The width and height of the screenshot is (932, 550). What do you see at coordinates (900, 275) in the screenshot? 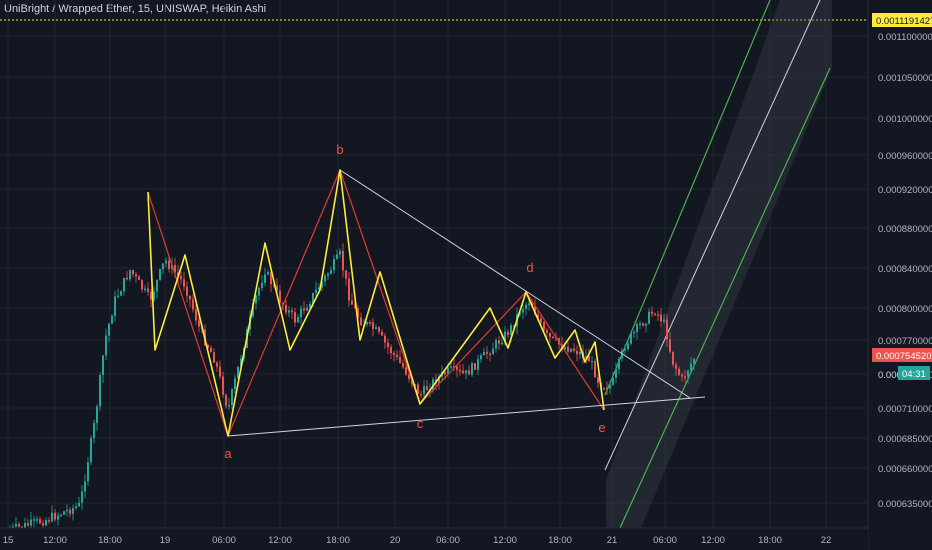
I see `price-axis-bg` at bounding box center [900, 275].